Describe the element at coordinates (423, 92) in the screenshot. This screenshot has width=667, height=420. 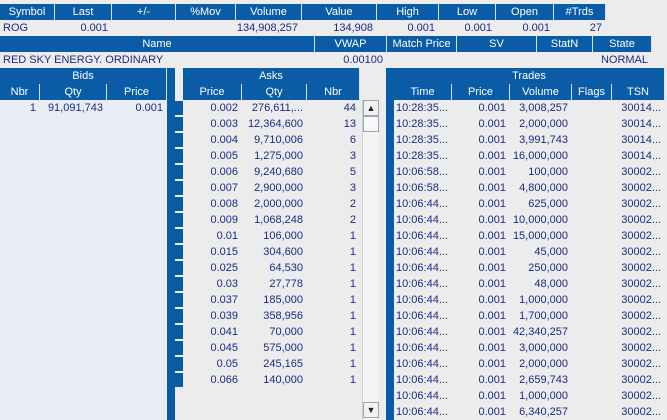
I see `trades-col-time: Time` at that location.